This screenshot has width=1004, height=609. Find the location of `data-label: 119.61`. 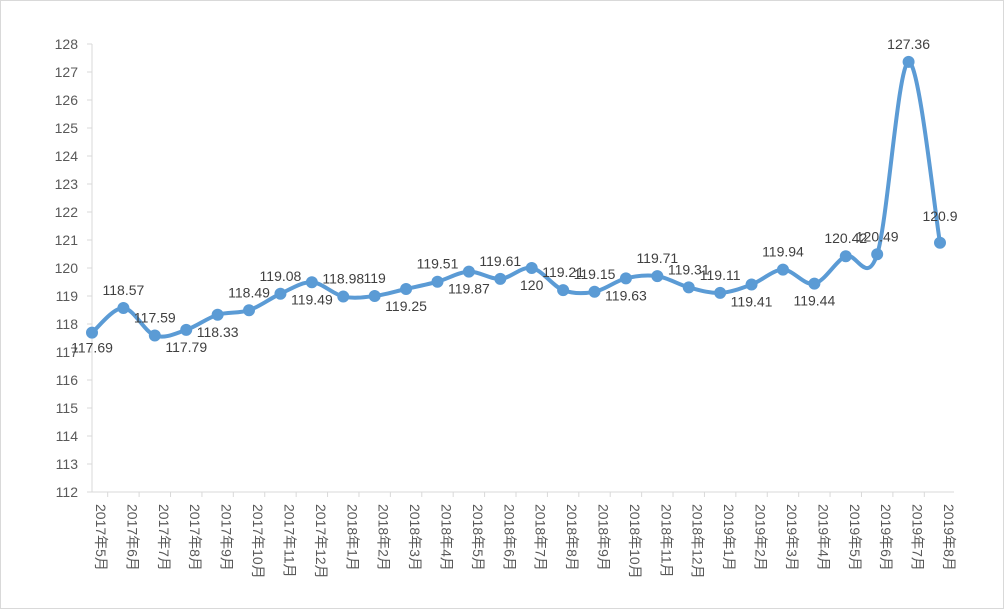

data-label: 119.61 is located at coordinates (500, 261).